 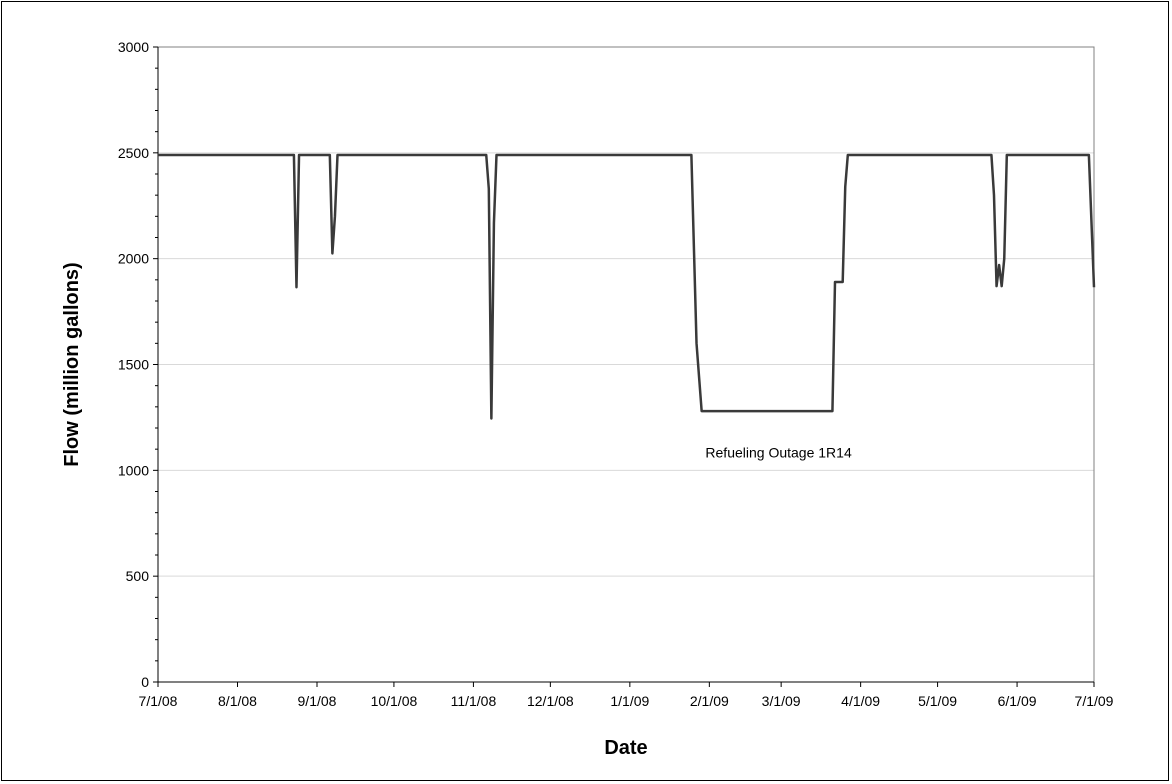 I want to click on x-tick-label: 4/1/09, so click(x=860, y=701).